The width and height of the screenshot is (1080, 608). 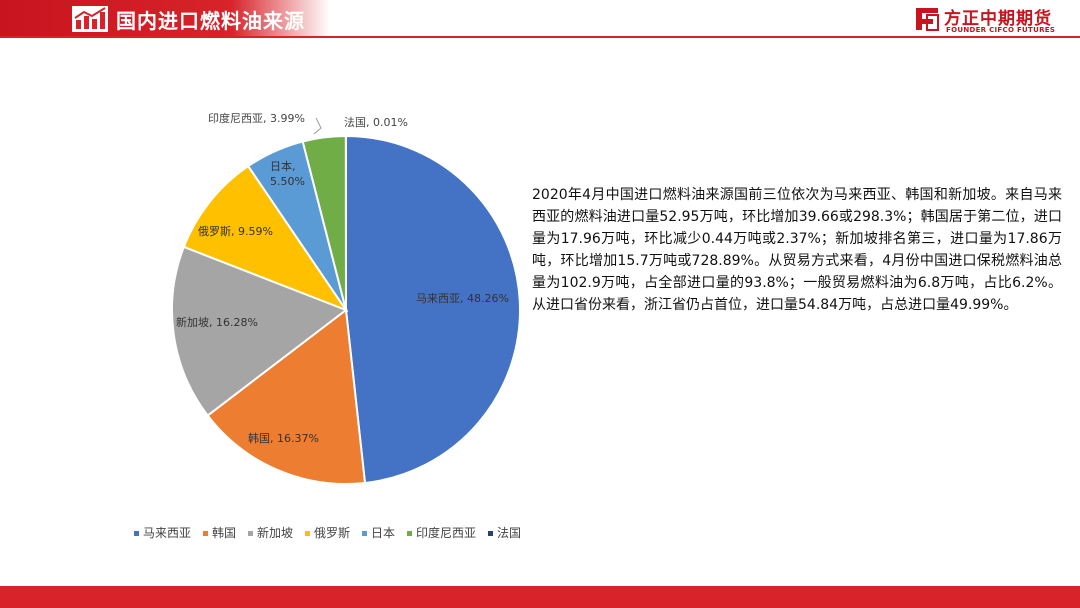 I want to click on company-logo: 方正中期期货 FOUNDER CIFCO FUTURES, so click(x=994, y=20).